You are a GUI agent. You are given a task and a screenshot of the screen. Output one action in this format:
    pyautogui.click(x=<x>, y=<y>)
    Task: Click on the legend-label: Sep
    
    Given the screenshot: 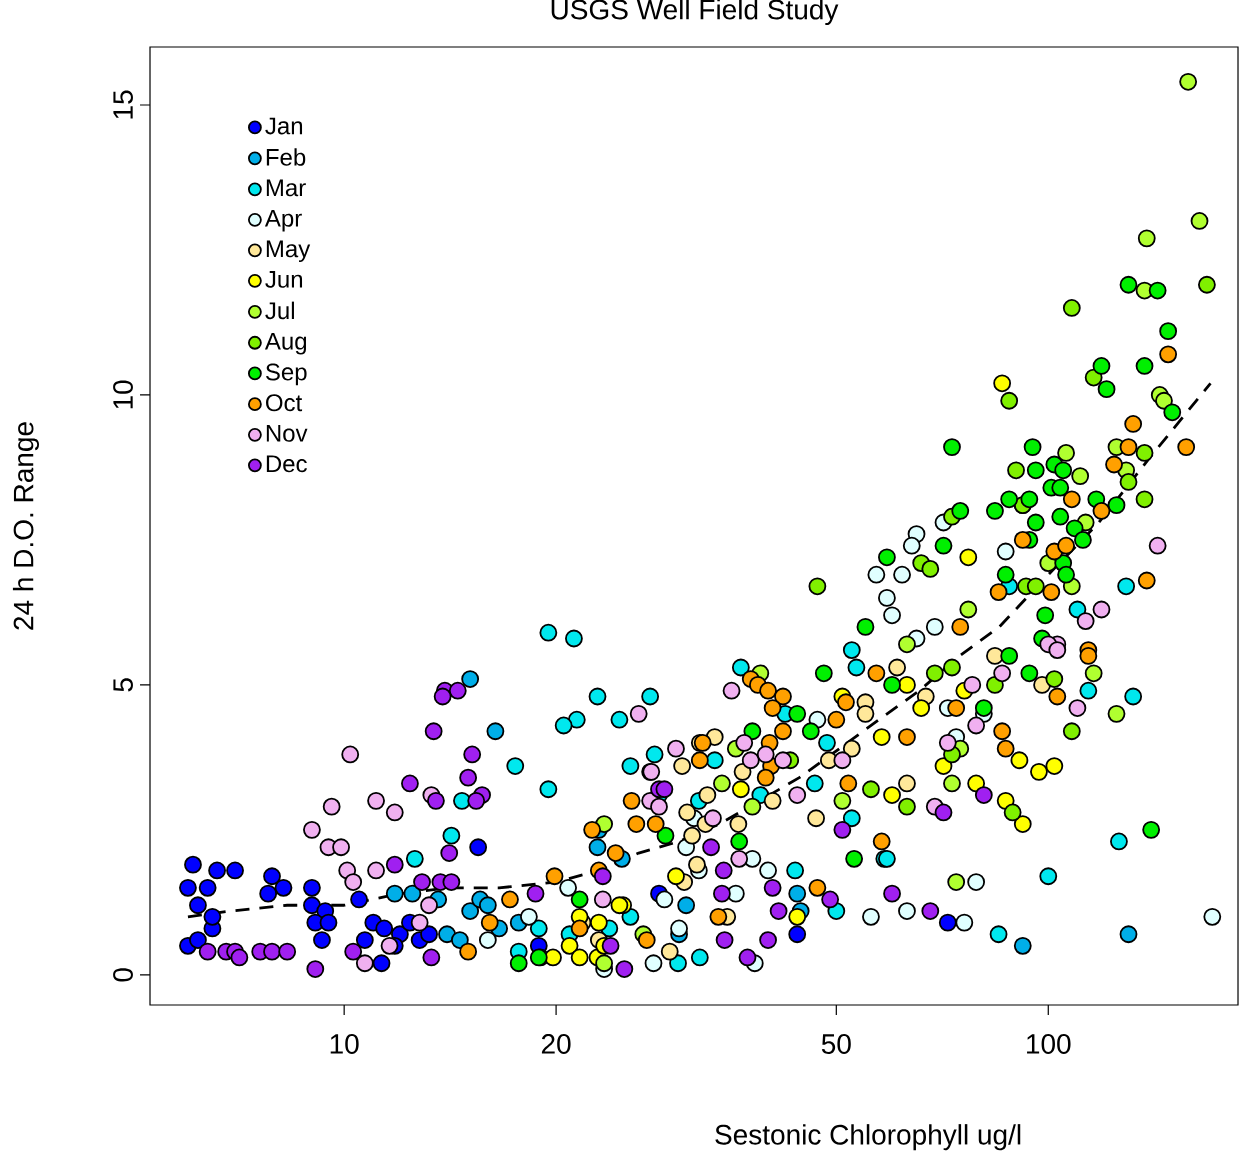 What is the action you would take?
    pyautogui.click(x=286, y=374)
    